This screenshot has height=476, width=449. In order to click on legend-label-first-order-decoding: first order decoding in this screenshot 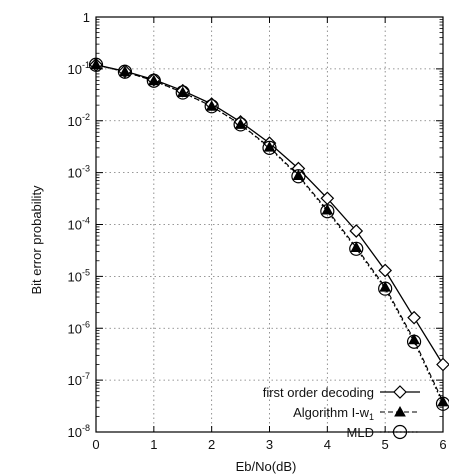, I will do `click(318, 392)`.